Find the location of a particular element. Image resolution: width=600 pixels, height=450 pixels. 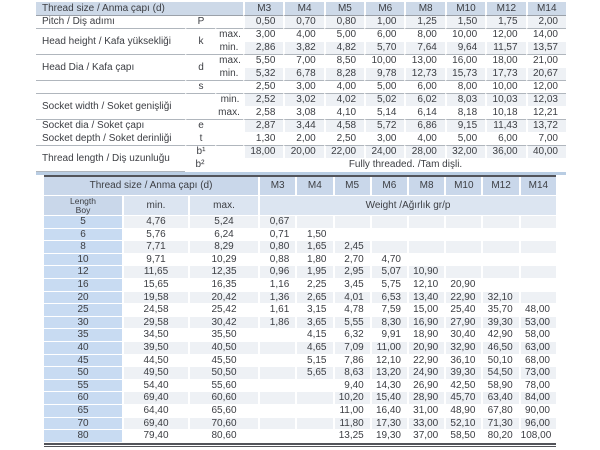

dim-value-cell: 13,72 is located at coordinates (545, 126).